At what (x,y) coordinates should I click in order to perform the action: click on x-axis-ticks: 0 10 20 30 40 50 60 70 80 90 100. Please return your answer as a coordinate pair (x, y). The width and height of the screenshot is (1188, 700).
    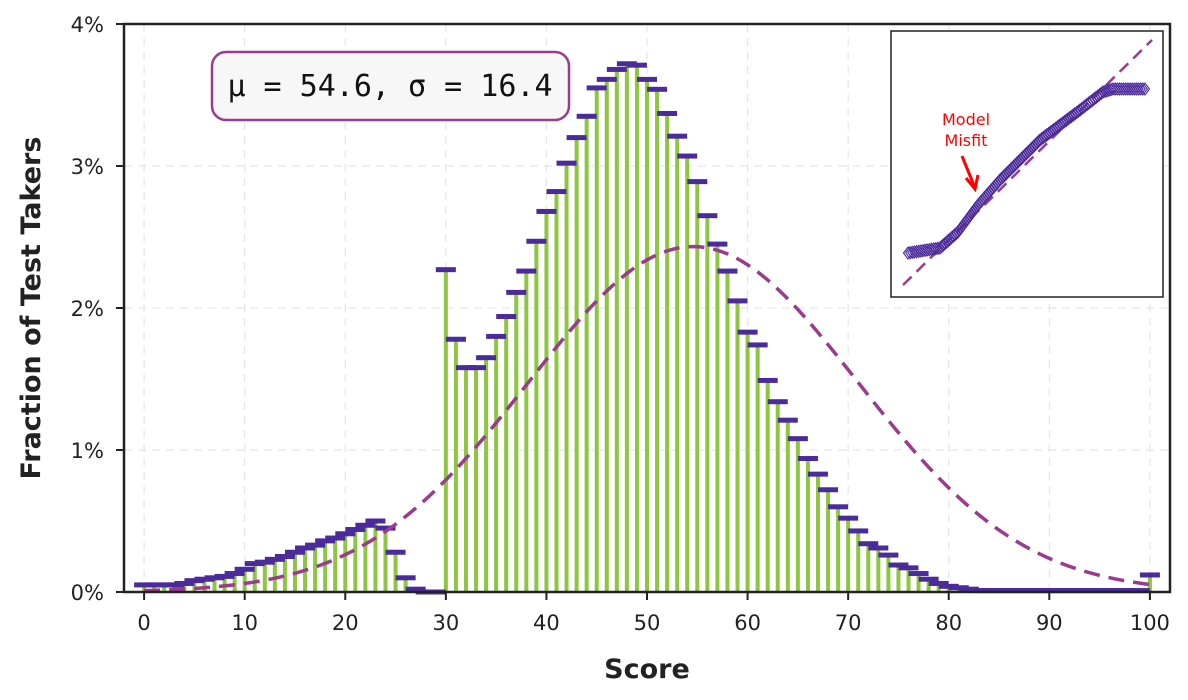
    Looking at the image, I should click on (653, 613).